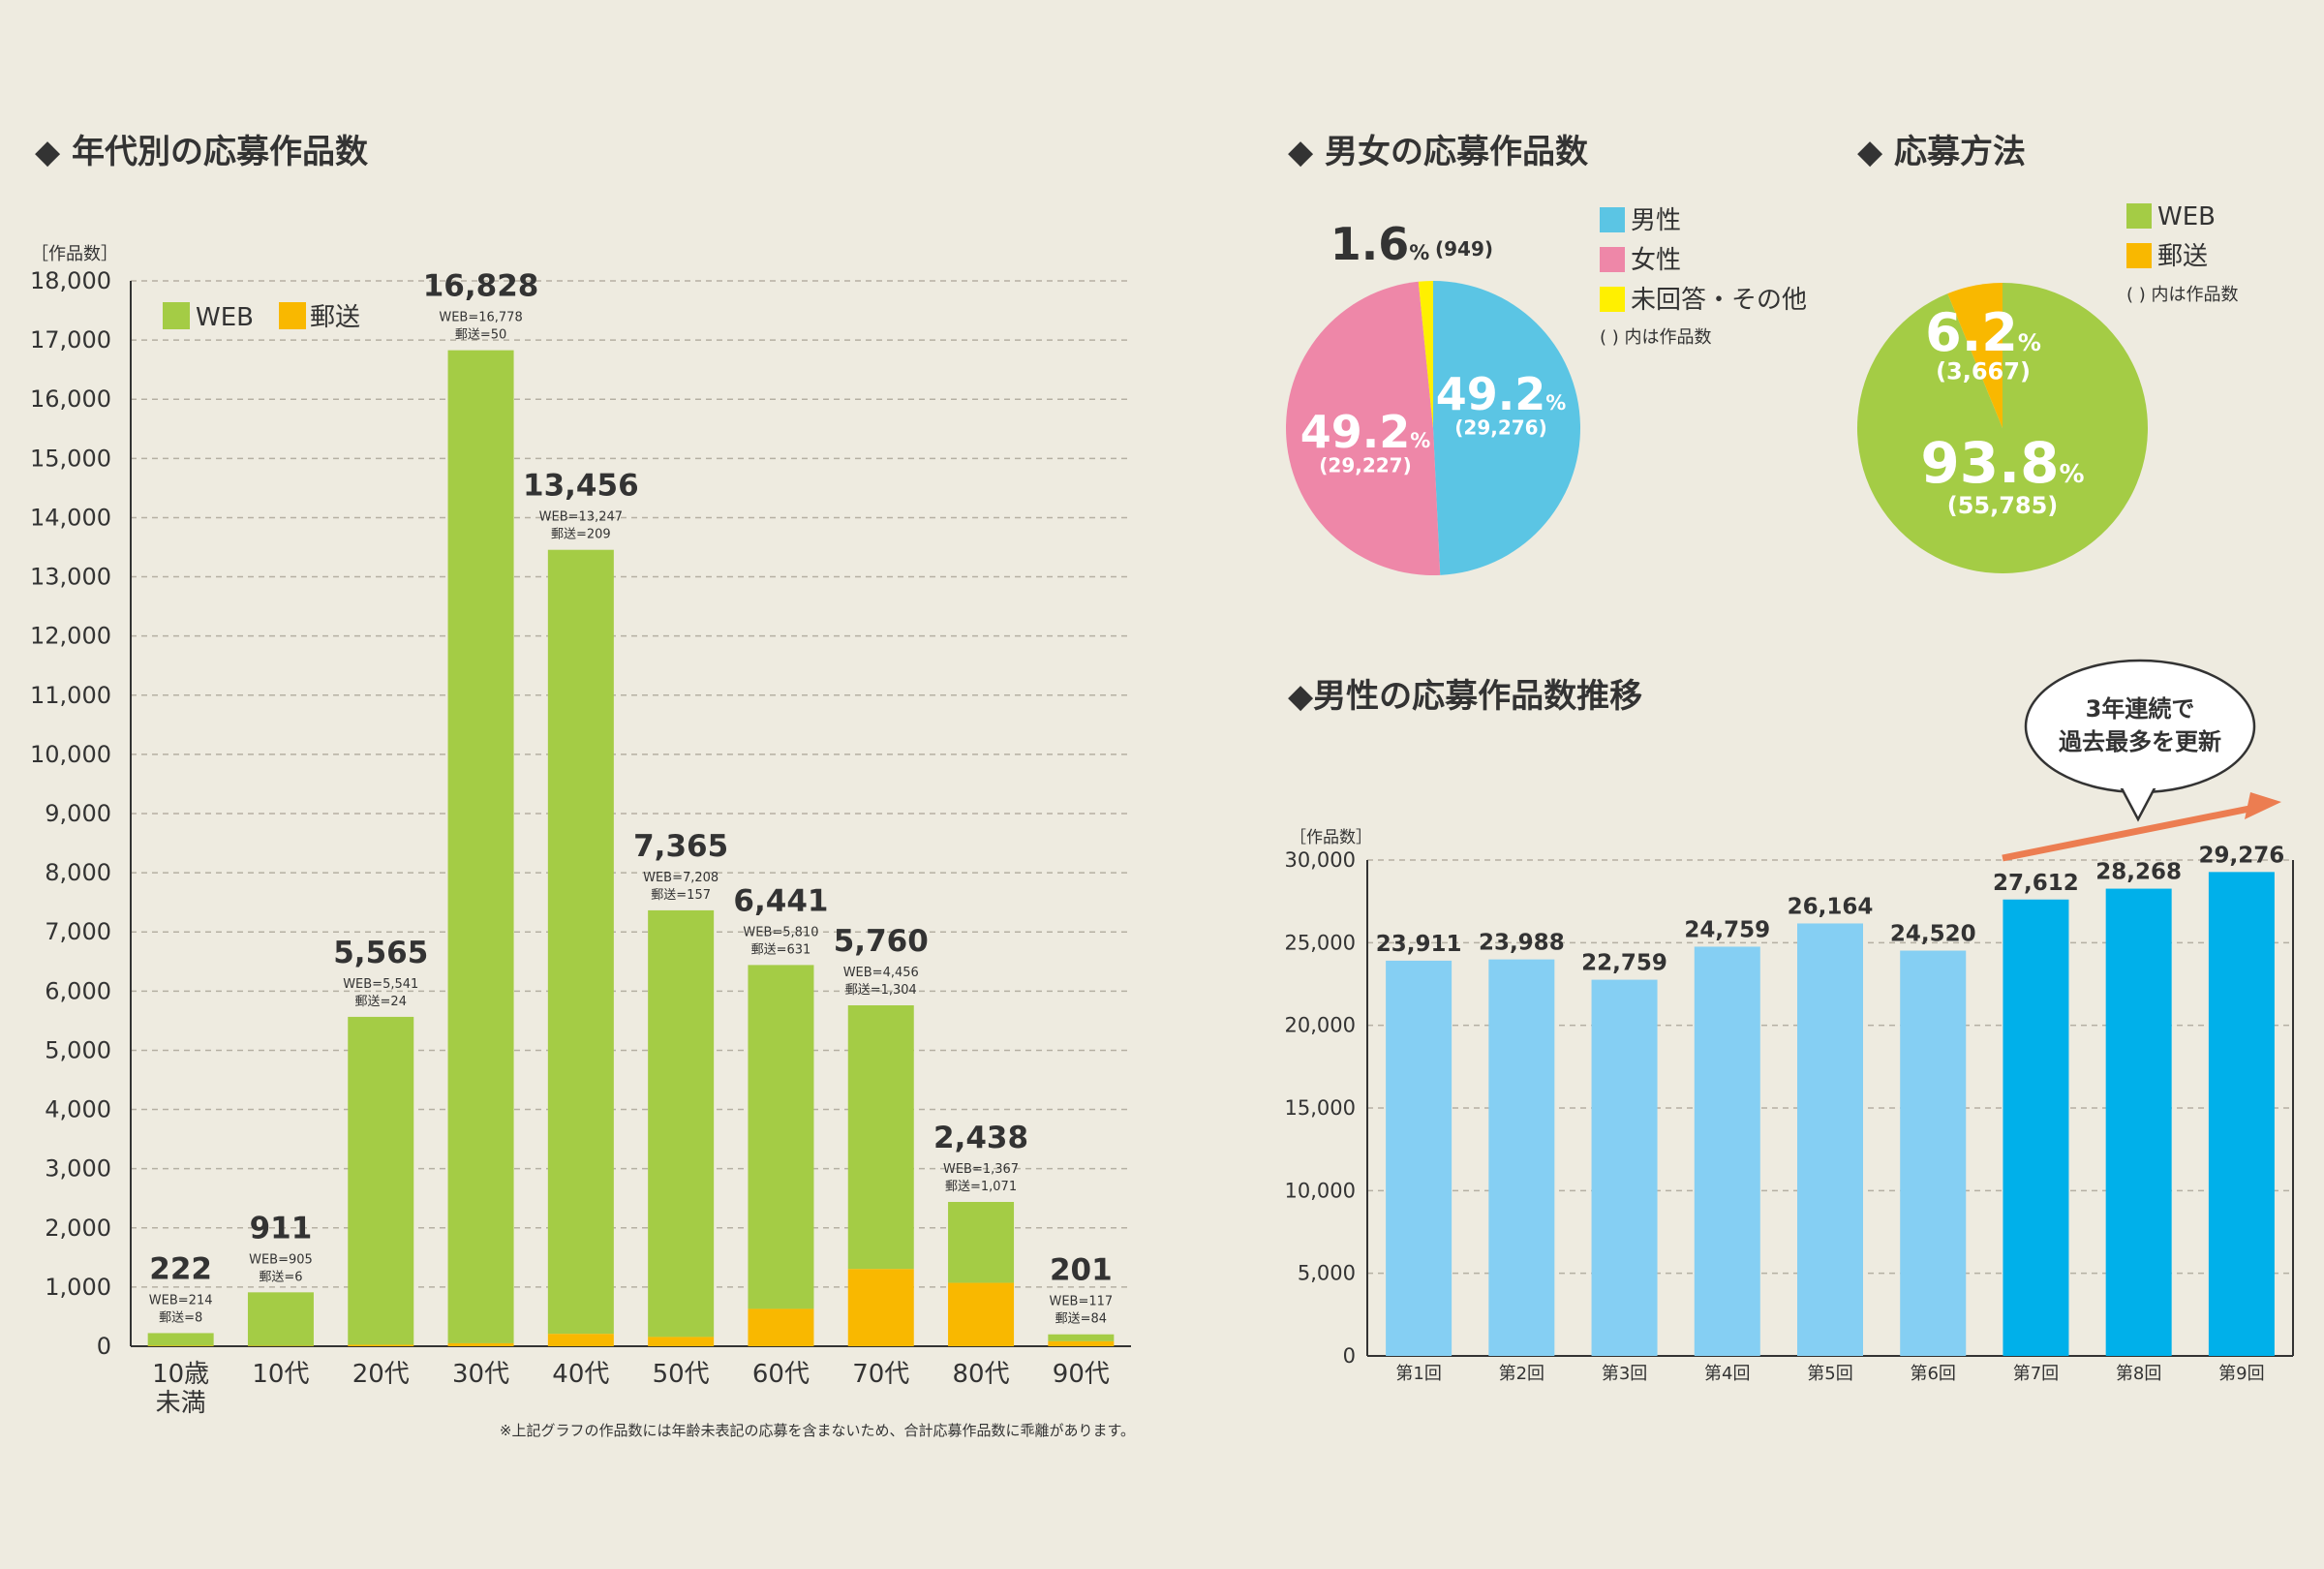 Image resolution: width=2324 pixels, height=1569 pixels. What do you see at coordinates (78, 1169) in the screenshot?
I see `age-y-tick-label: 3,000` at bounding box center [78, 1169].